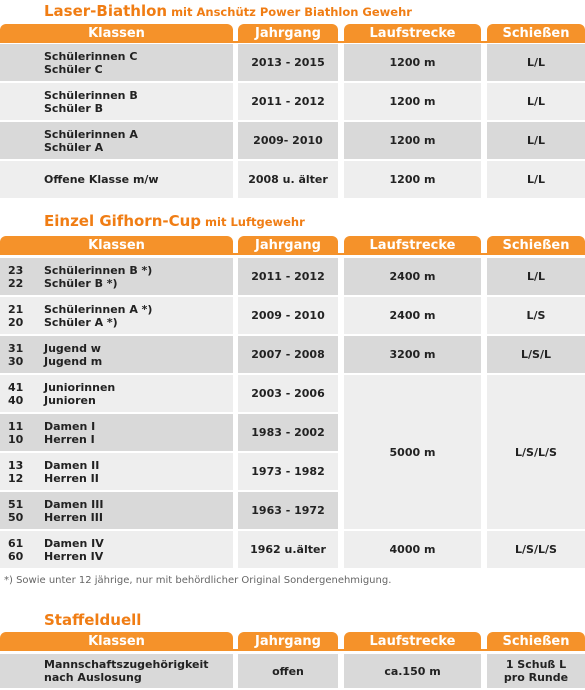  I want to click on text-lines: 61 60, so click(15, 550).